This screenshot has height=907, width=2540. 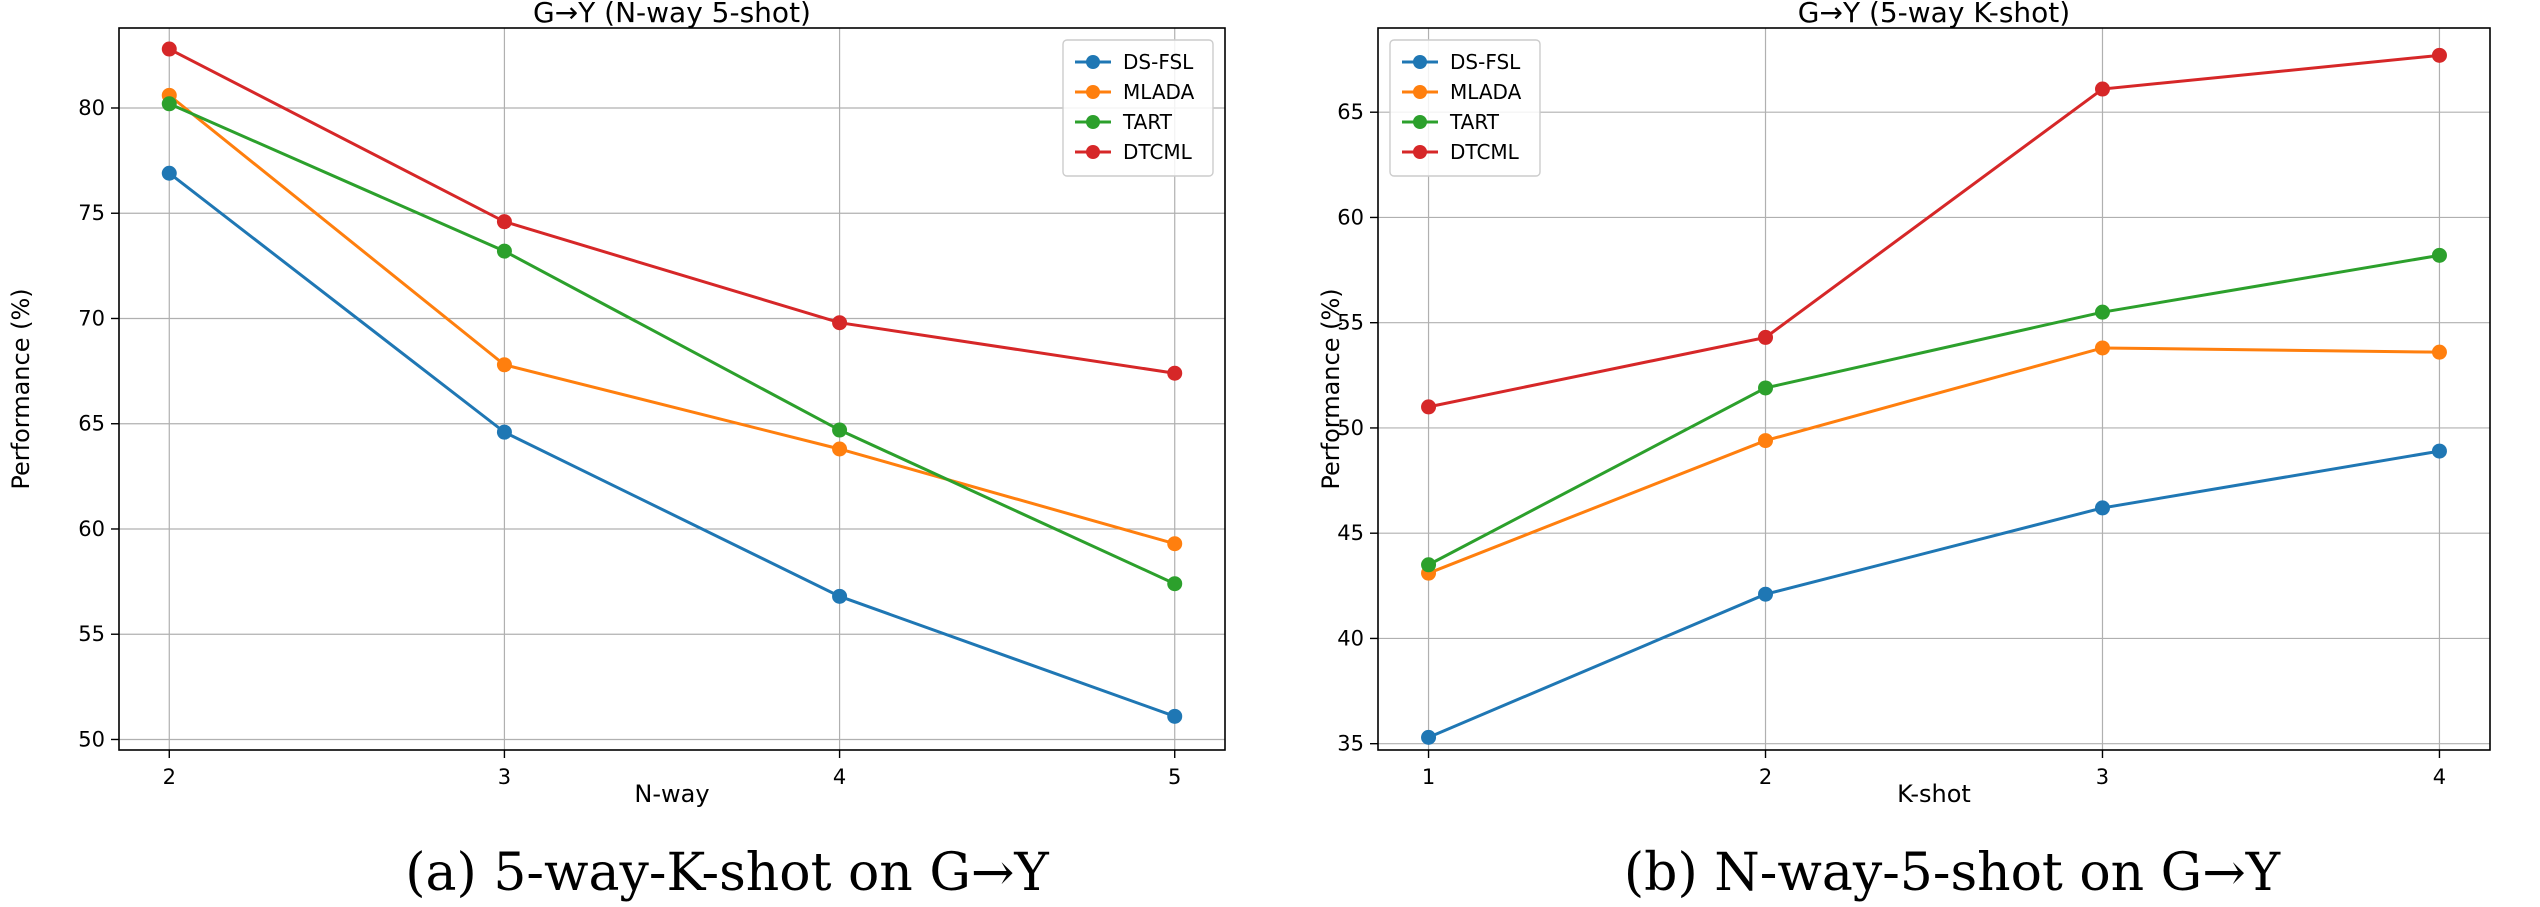 I want to click on chart-b-y-tick-label: 65, so click(x=1350, y=112).